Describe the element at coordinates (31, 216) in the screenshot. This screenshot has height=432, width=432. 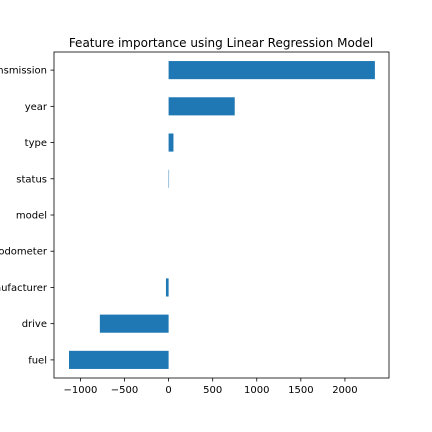
I see `y-tick-label: model` at that location.